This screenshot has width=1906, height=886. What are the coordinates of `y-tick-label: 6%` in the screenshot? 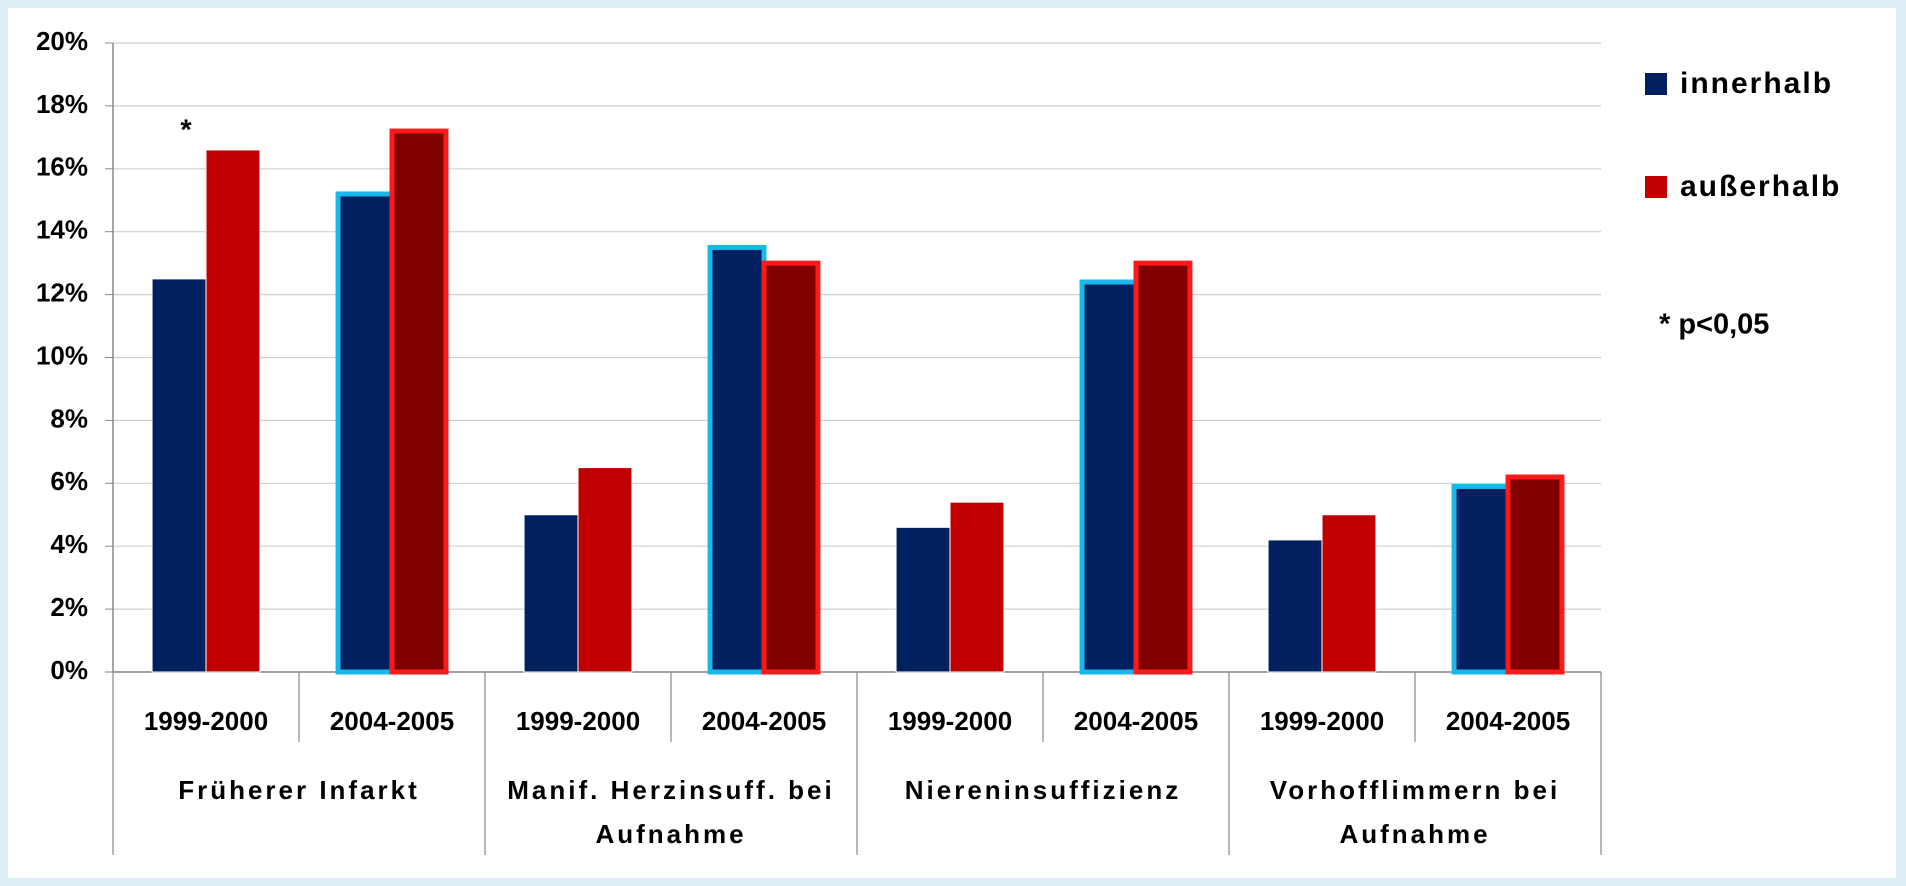 It's located at (69, 481).